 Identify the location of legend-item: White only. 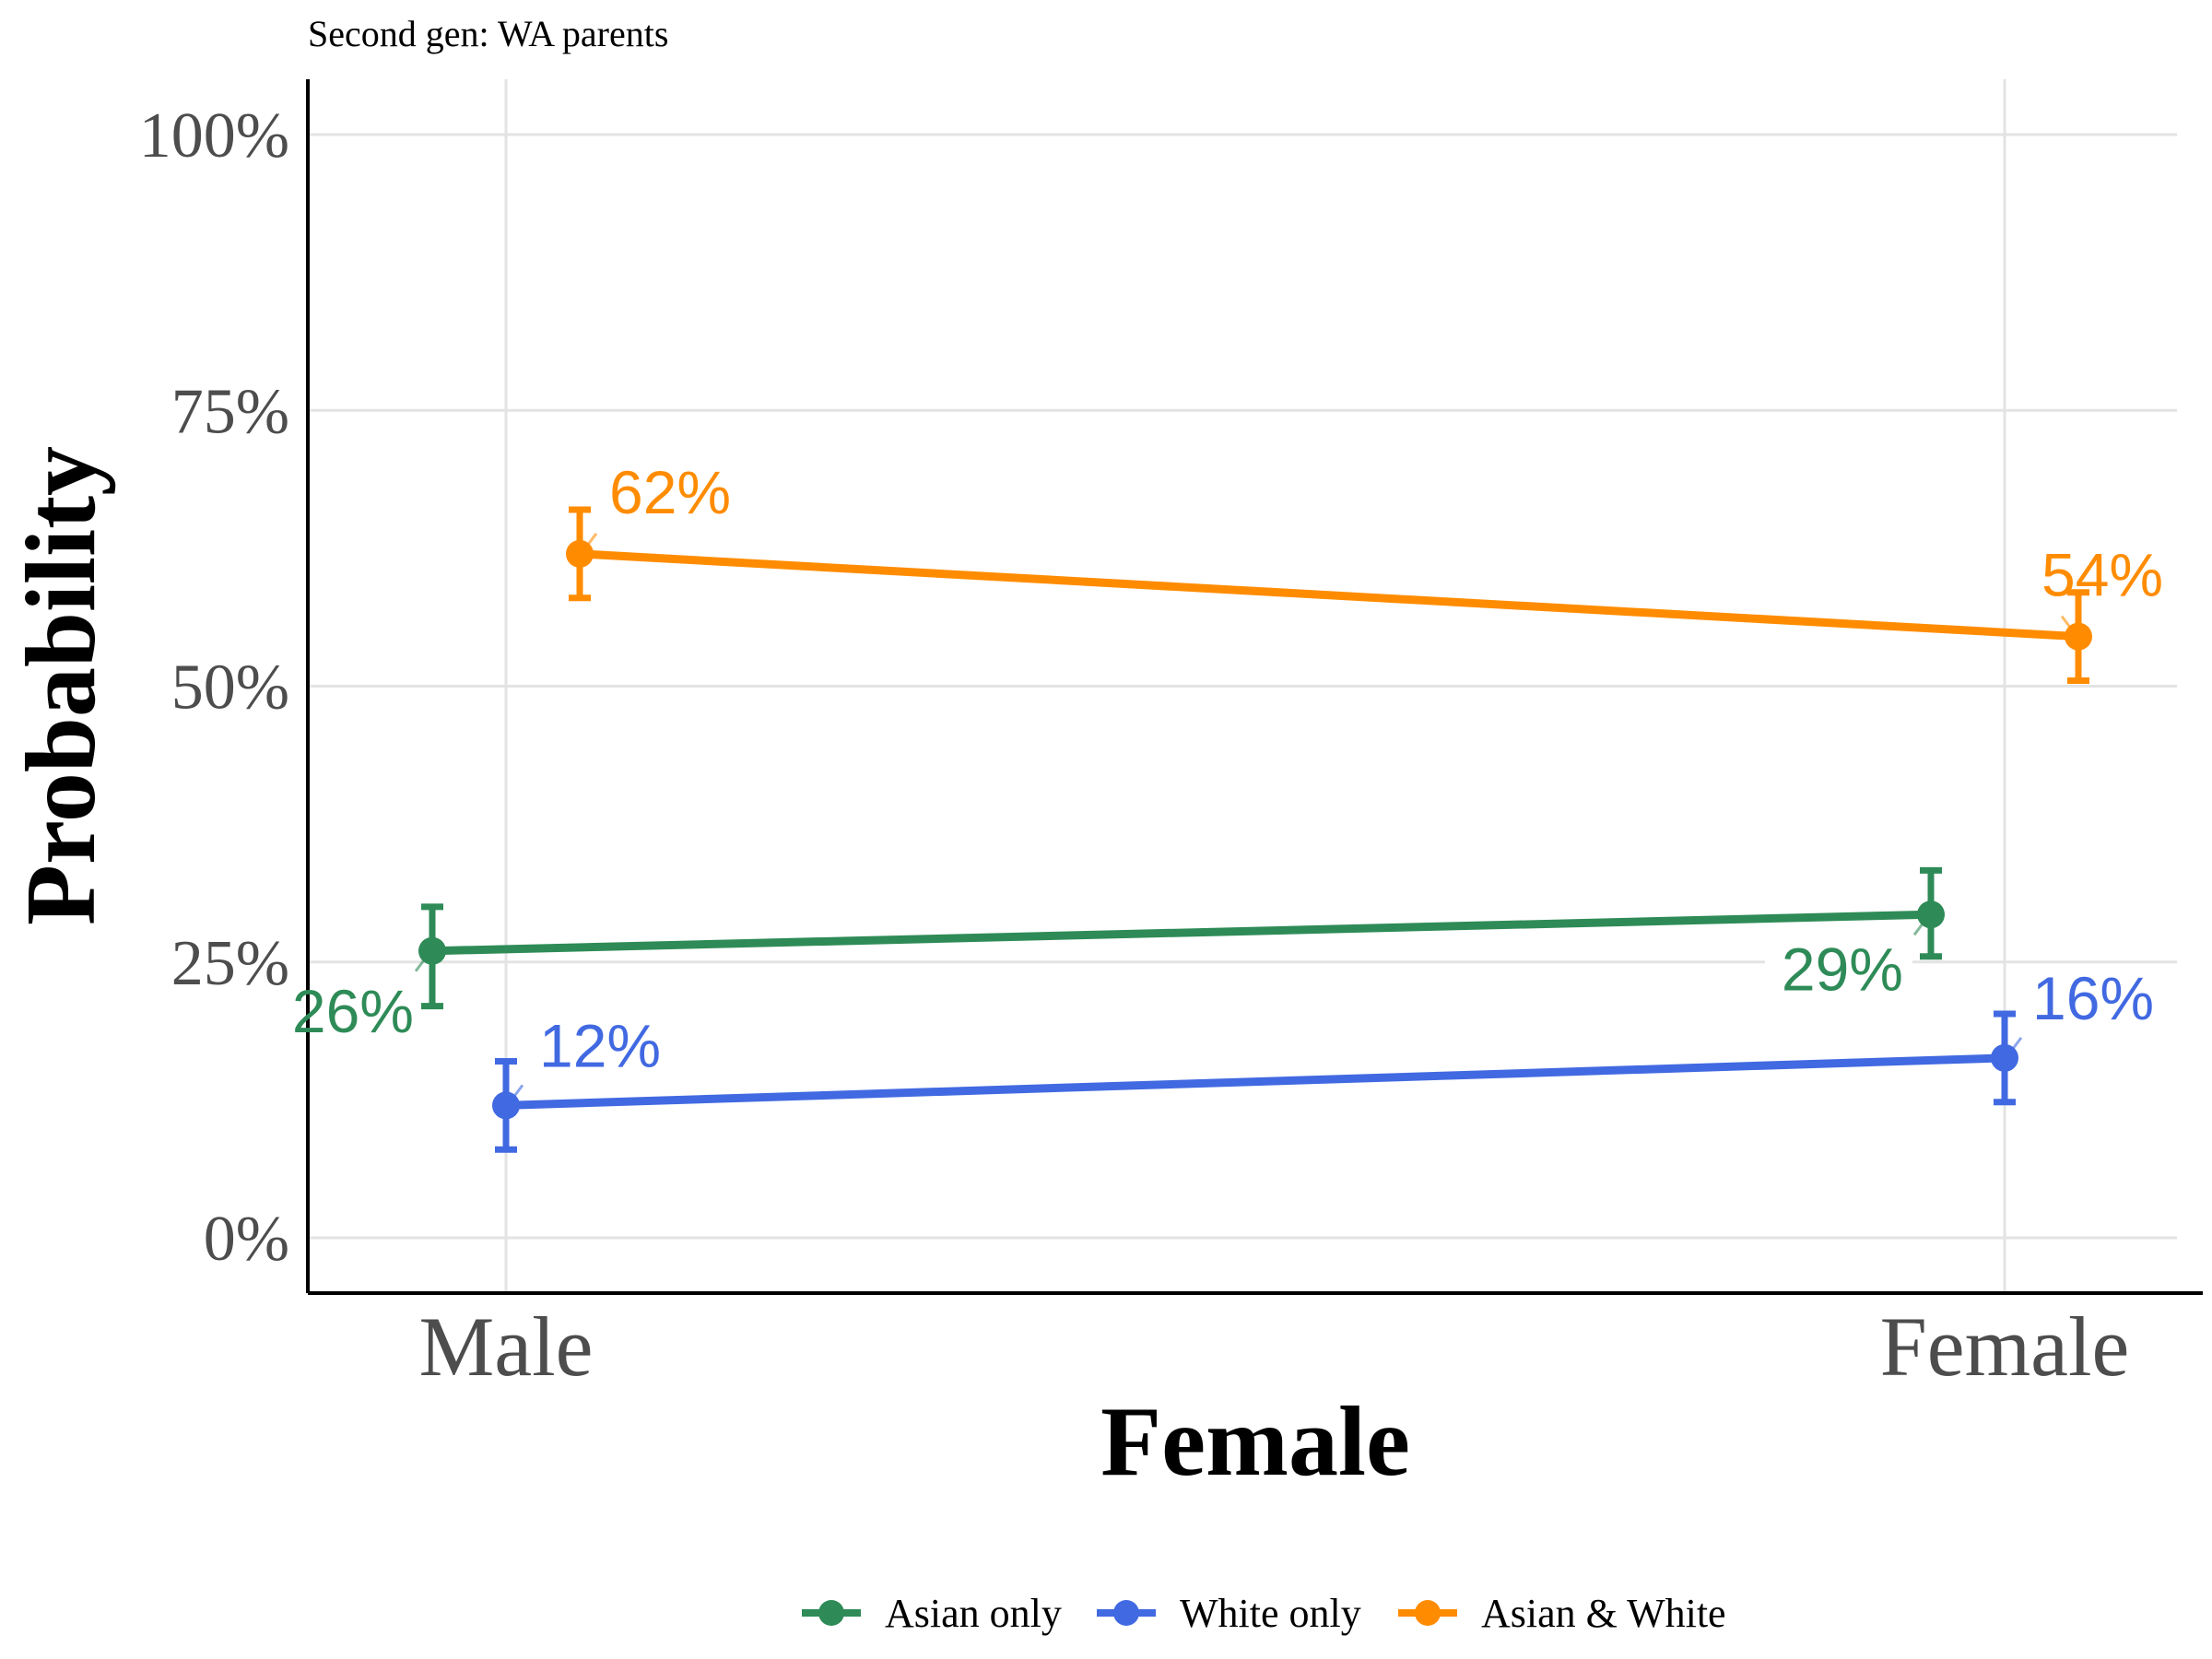
(1229, 1613).